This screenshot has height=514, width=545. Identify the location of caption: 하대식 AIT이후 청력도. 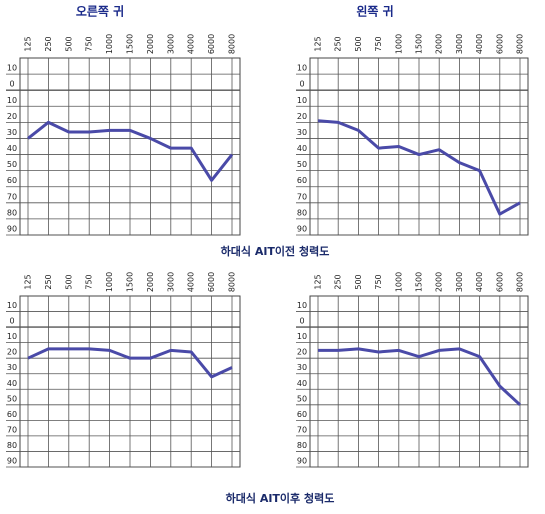
(280, 498).